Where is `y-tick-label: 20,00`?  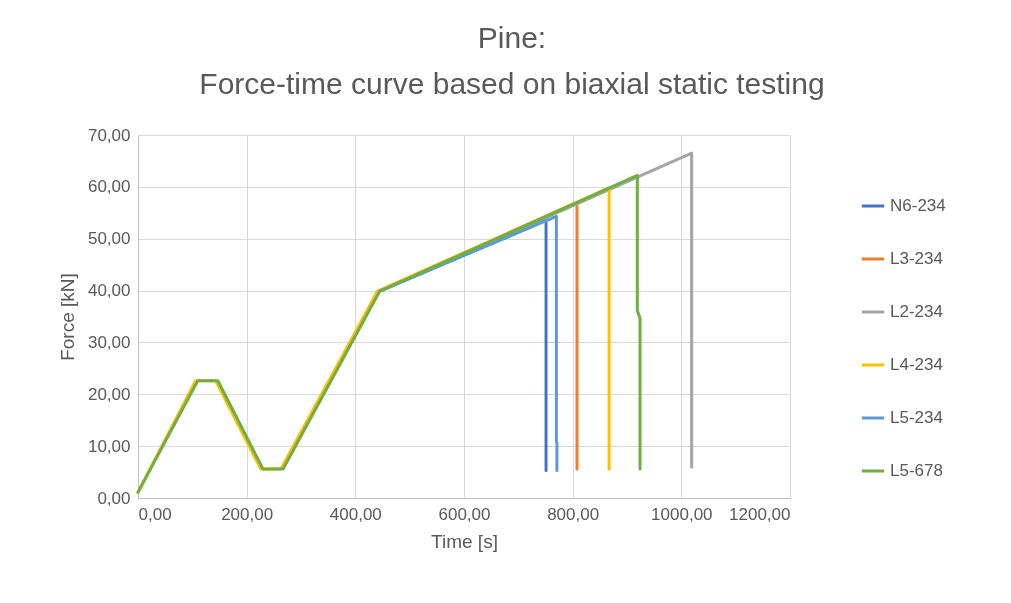 y-tick-label: 20,00 is located at coordinates (109, 394).